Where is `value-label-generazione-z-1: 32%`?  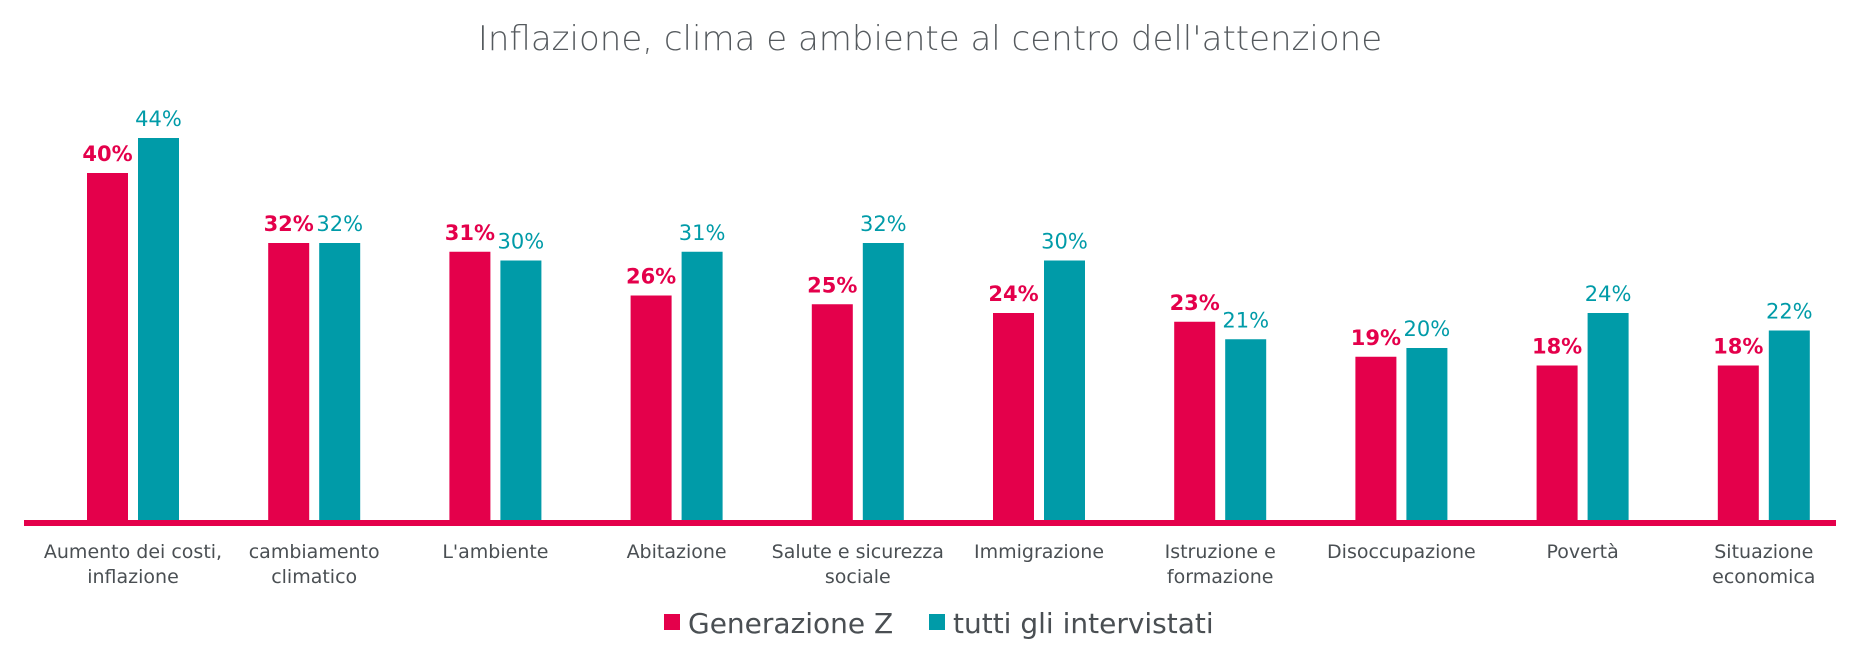 value-label-generazione-z-1: 32% is located at coordinates (289, 224).